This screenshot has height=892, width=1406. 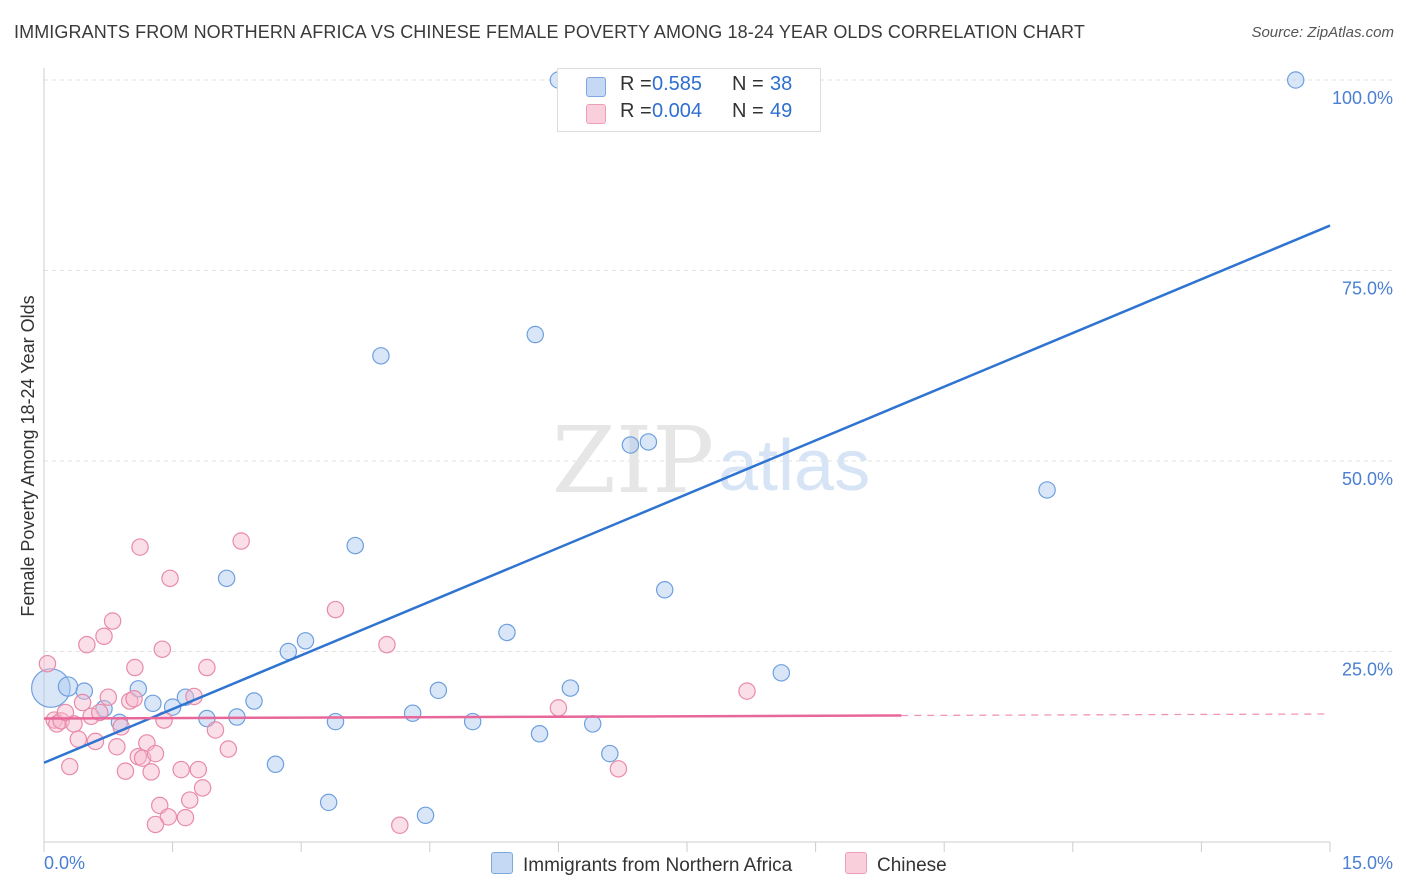 I want to click on y-axis-label: Female Poverty Among 18-24 Year Olds, so click(x=28, y=455).